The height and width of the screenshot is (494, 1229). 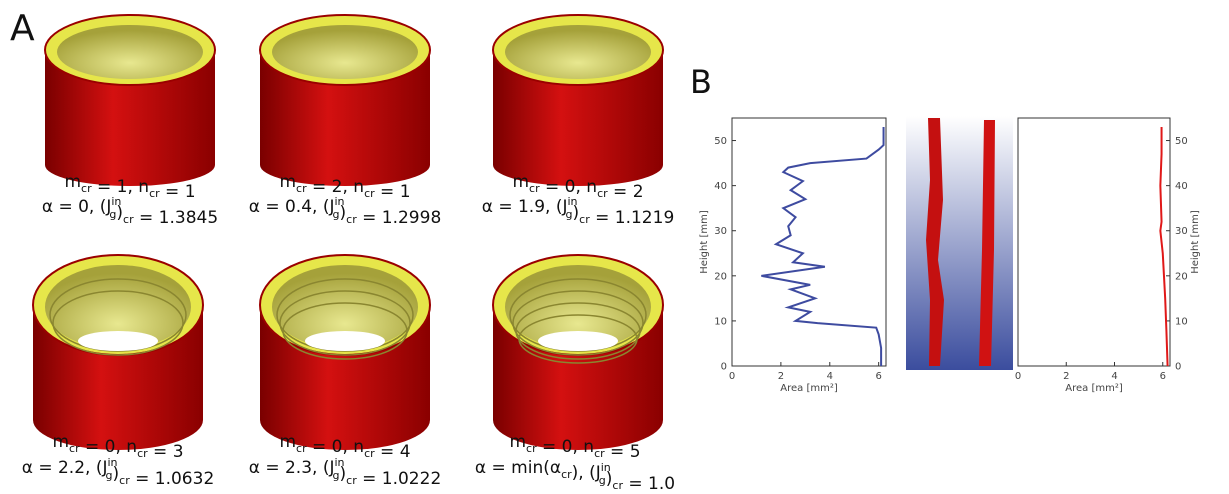 What do you see at coordinates (649, 482) in the screenshot?
I see `caption-text: = 1.0` at bounding box center [649, 482].